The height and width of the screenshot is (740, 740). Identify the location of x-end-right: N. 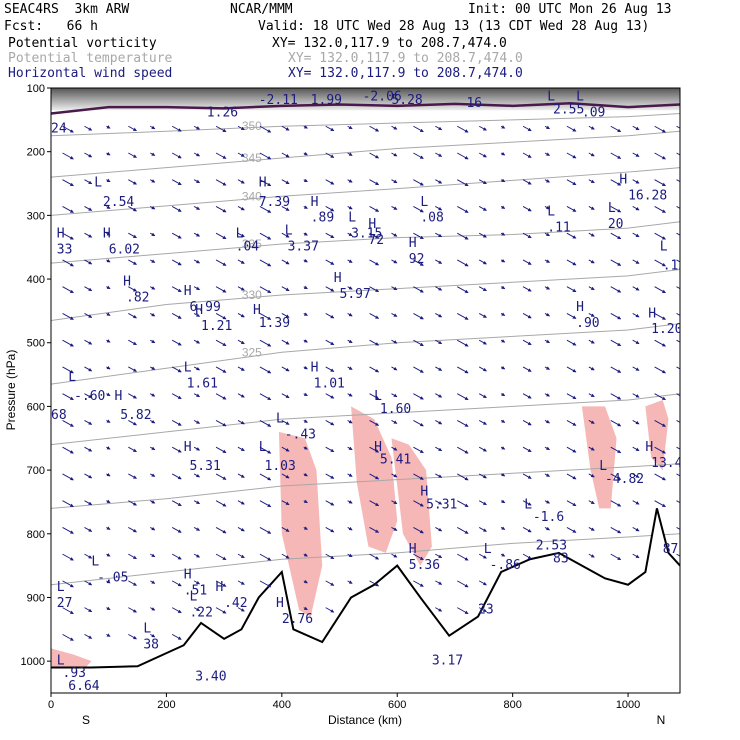
(661, 720).